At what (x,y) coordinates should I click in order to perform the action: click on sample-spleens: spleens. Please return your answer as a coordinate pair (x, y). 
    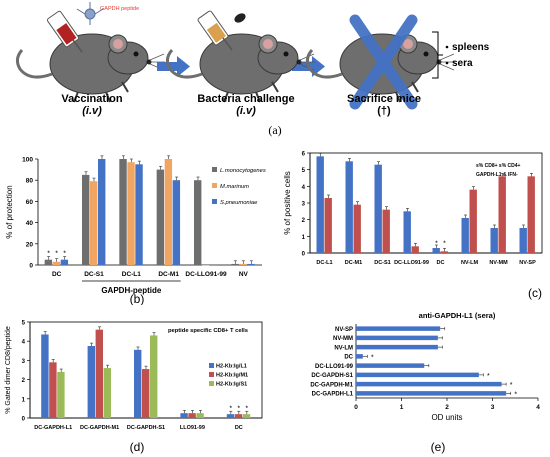
    Looking at the image, I should click on (471, 47).